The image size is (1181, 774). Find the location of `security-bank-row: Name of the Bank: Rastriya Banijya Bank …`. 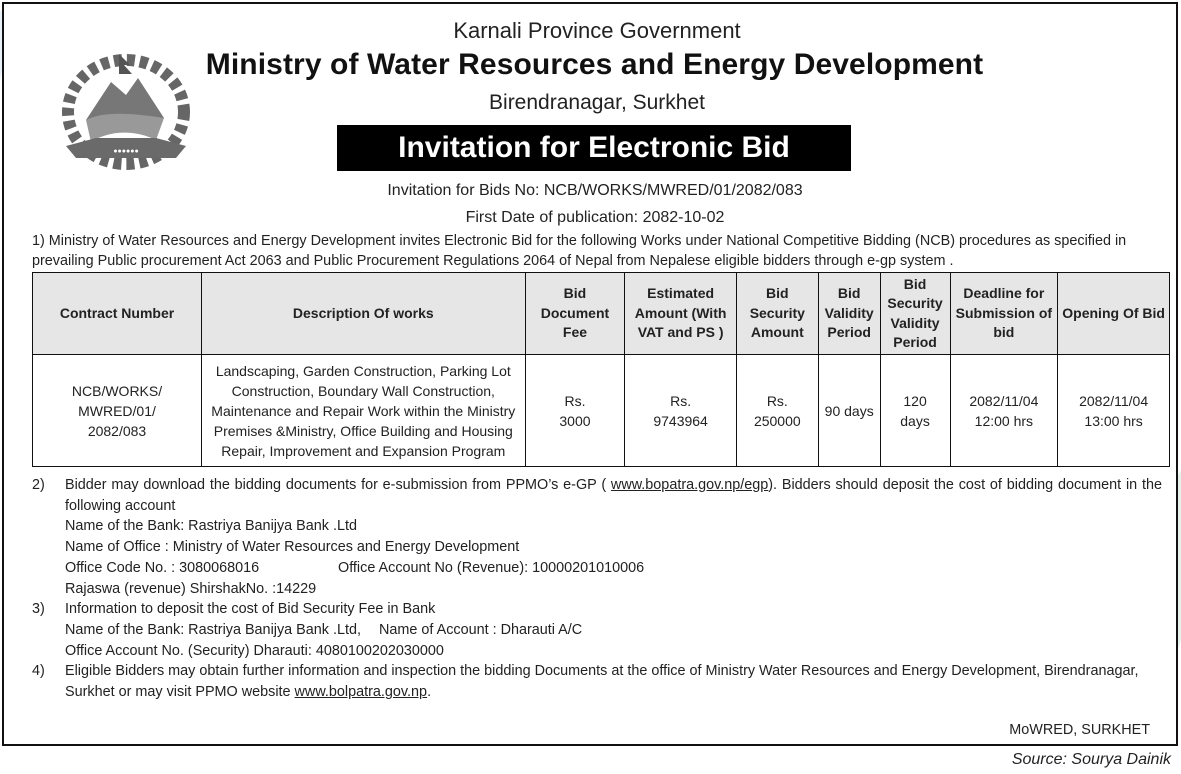

security-bank-row: Name of the Bank: Rastriya Banijya Bank … is located at coordinates (597, 630).